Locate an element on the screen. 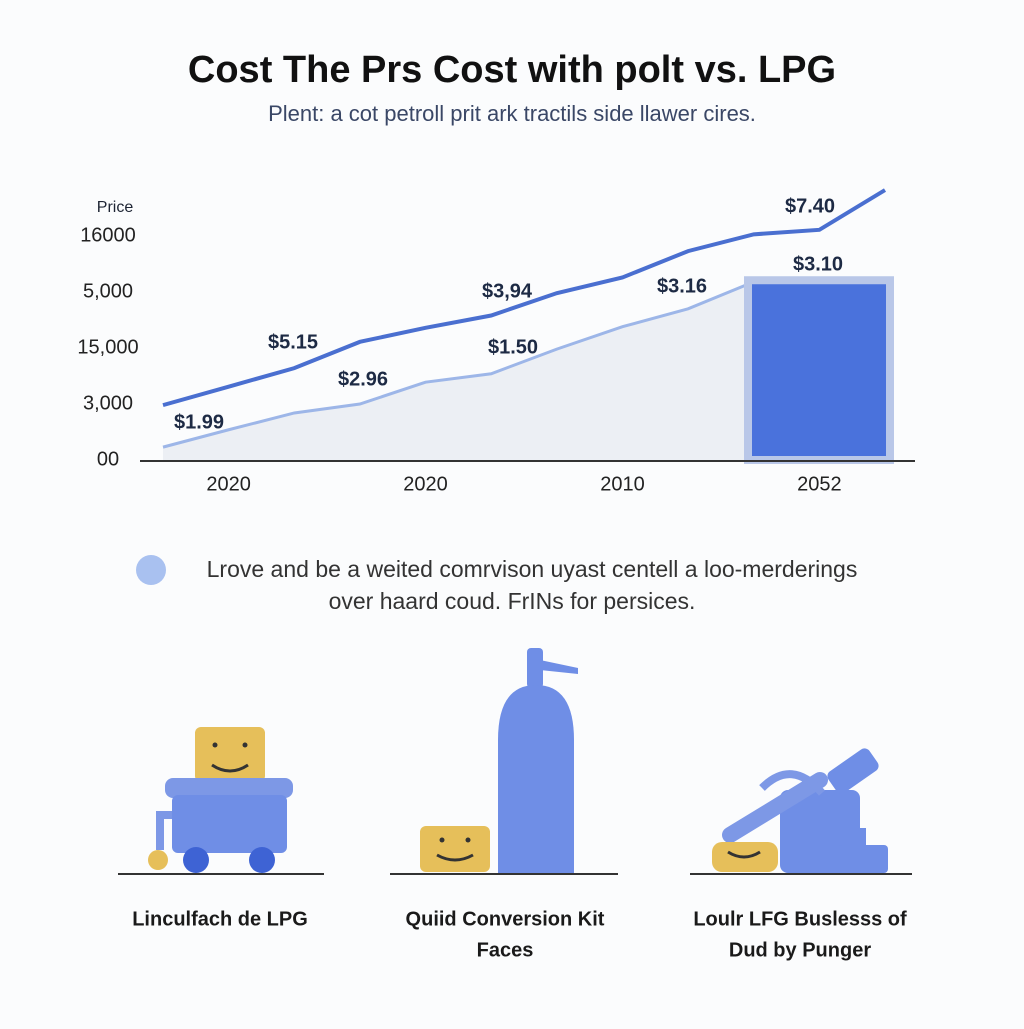  y-axis-label: Price is located at coordinates (115, 207).